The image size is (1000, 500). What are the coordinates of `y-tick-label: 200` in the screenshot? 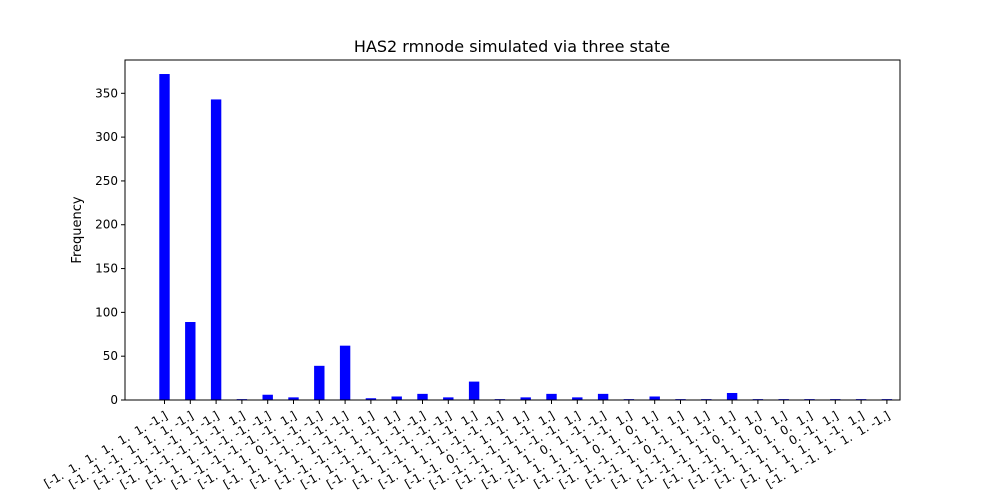 It's located at (106, 225).